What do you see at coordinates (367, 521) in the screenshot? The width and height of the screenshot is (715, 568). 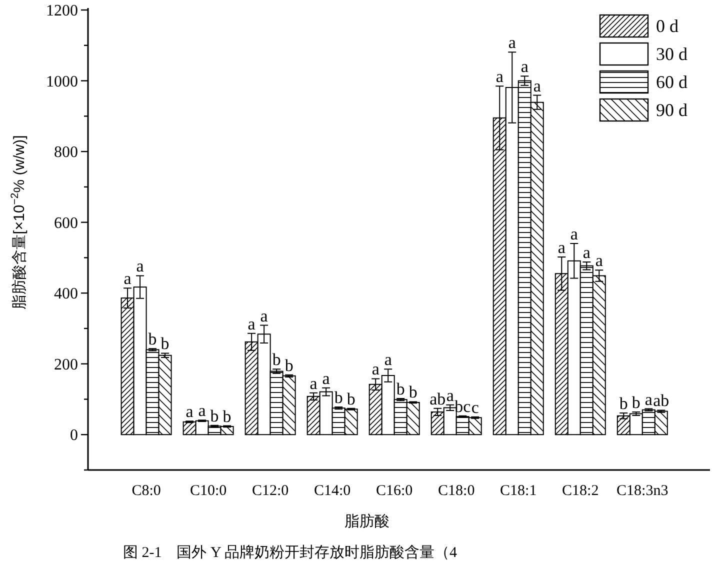 I see `x-axis-title: 脂肪酸` at bounding box center [367, 521].